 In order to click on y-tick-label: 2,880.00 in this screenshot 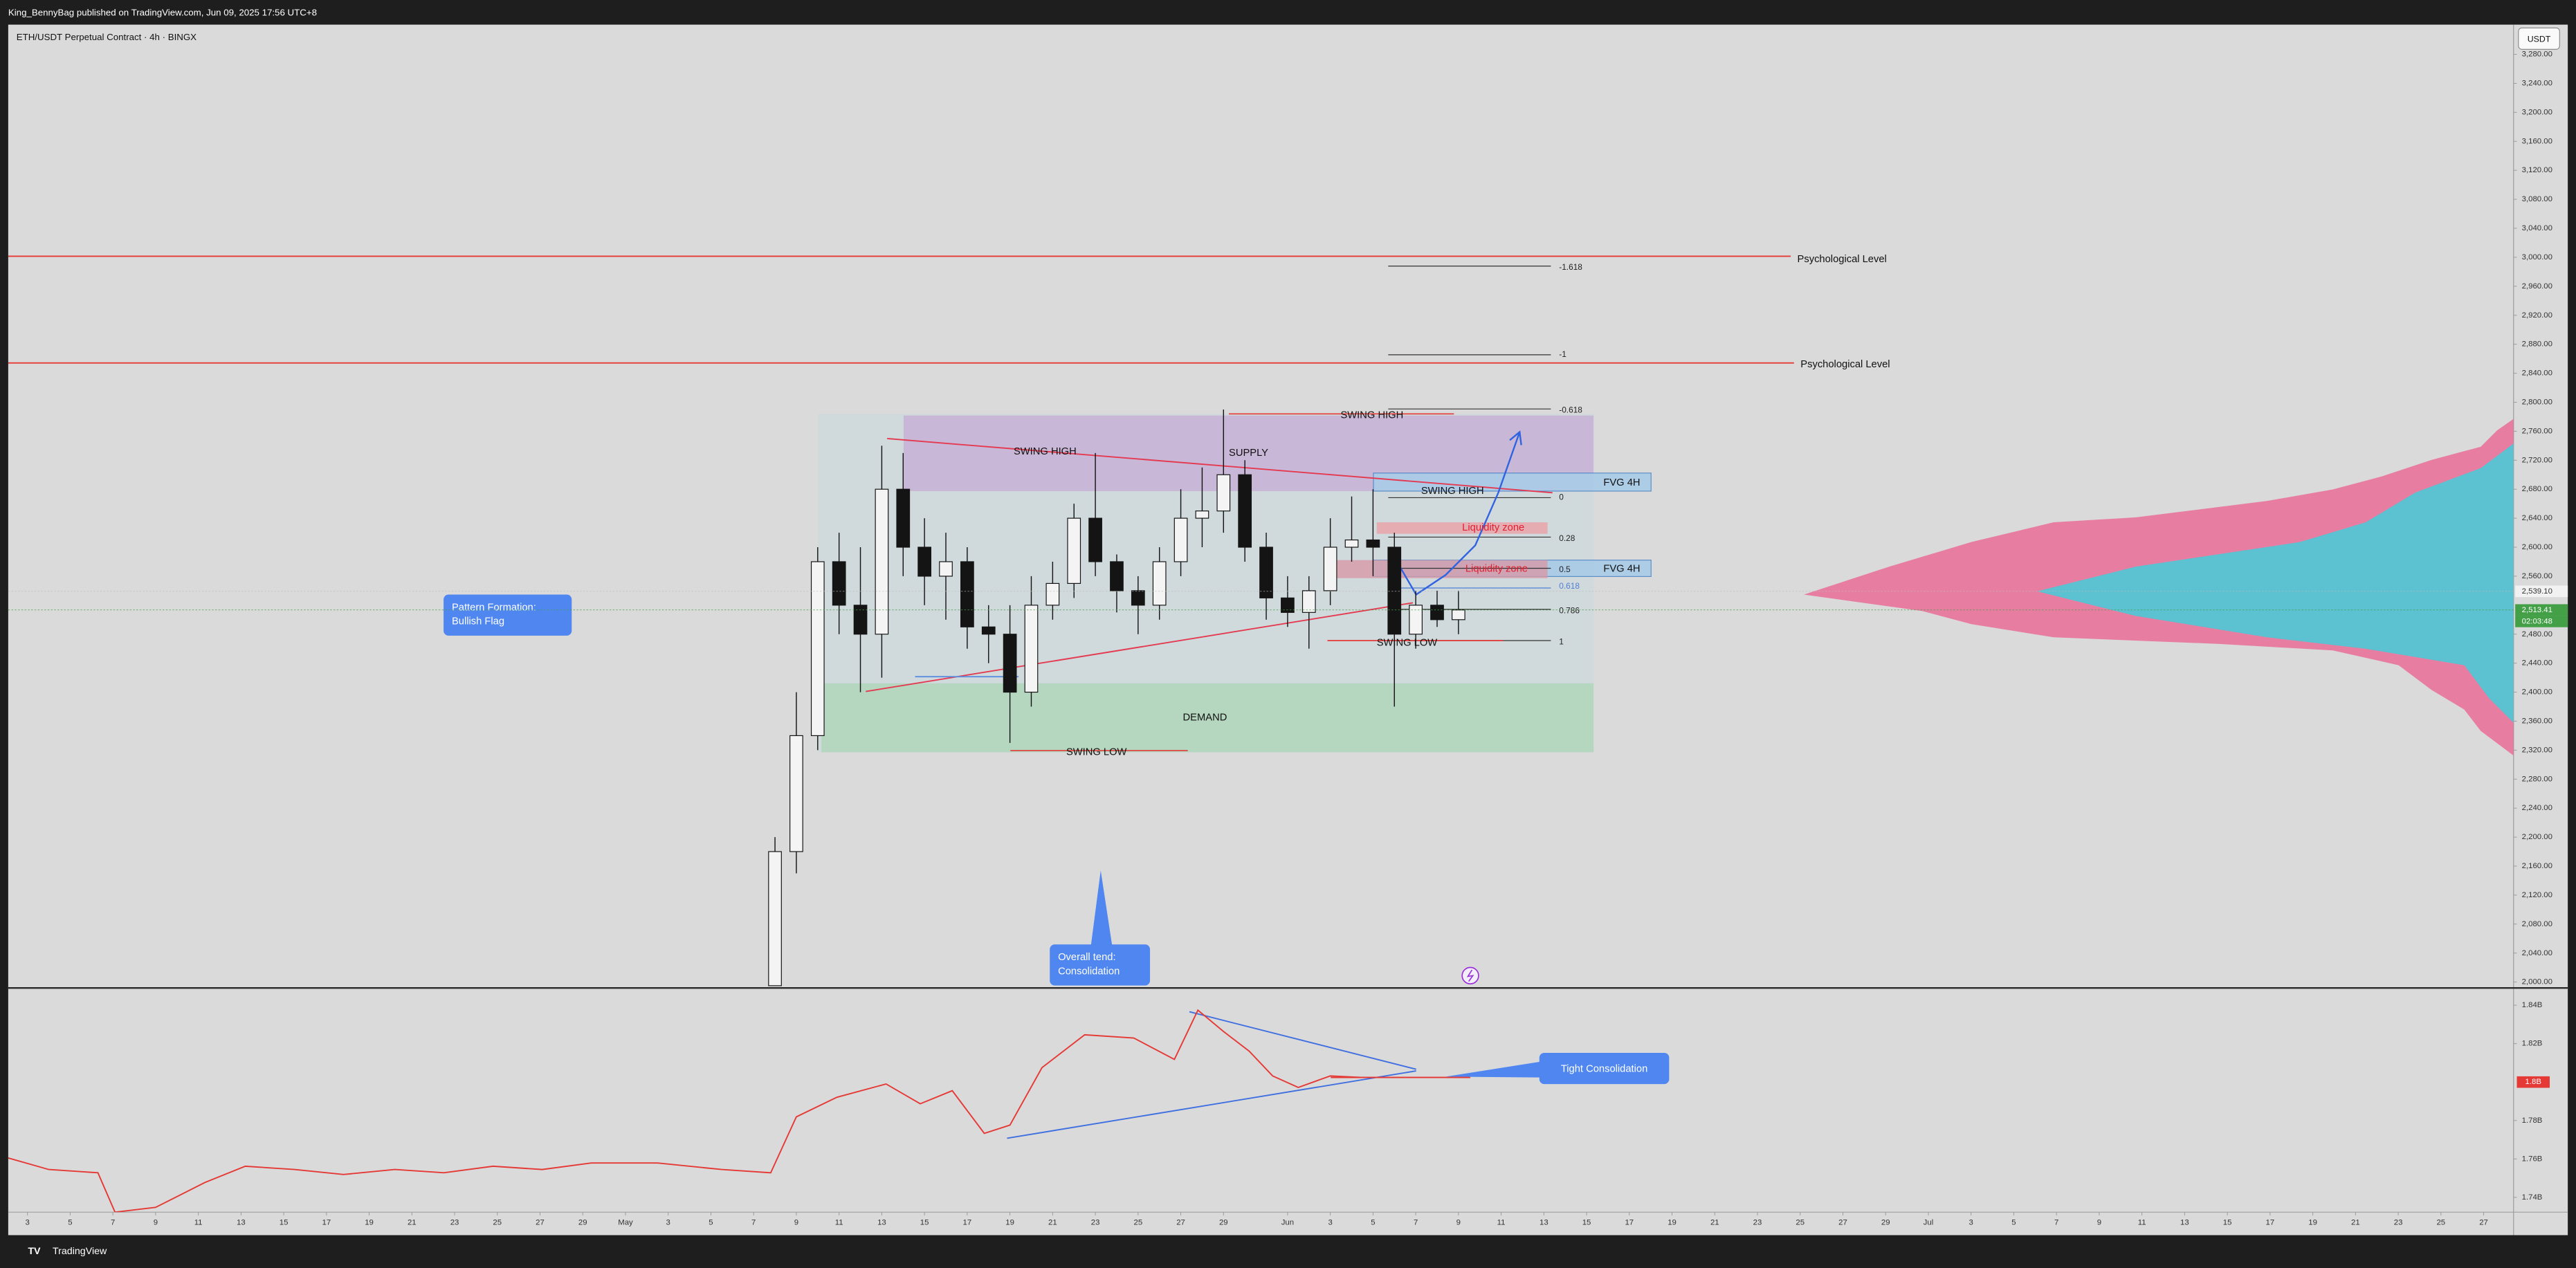, I will do `click(2537, 344)`.